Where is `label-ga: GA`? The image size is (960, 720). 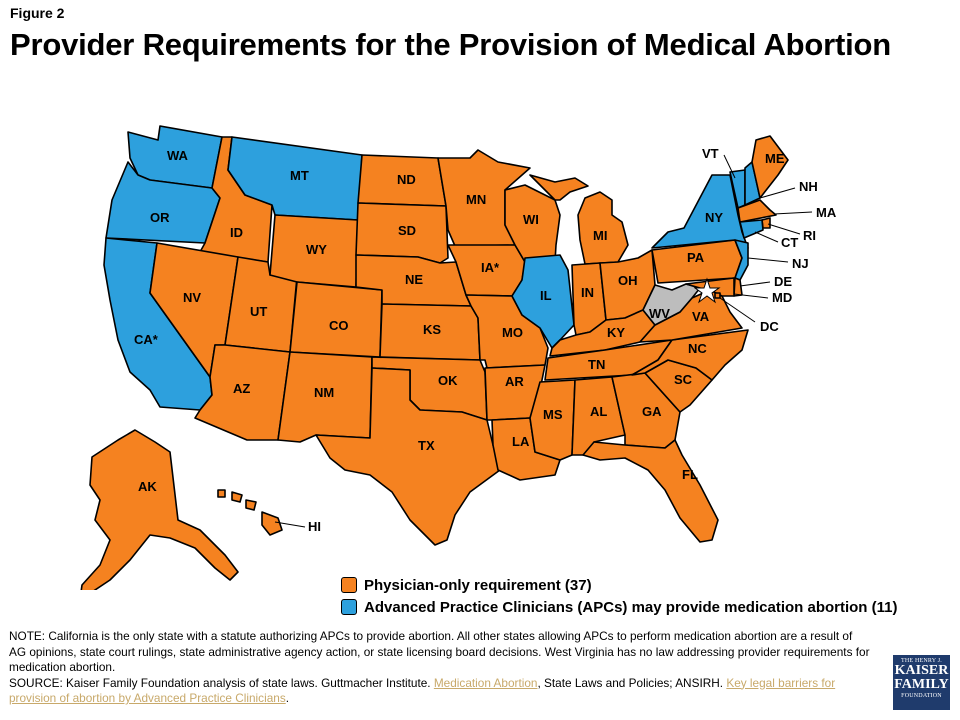 label-ga: GA is located at coordinates (652, 411).